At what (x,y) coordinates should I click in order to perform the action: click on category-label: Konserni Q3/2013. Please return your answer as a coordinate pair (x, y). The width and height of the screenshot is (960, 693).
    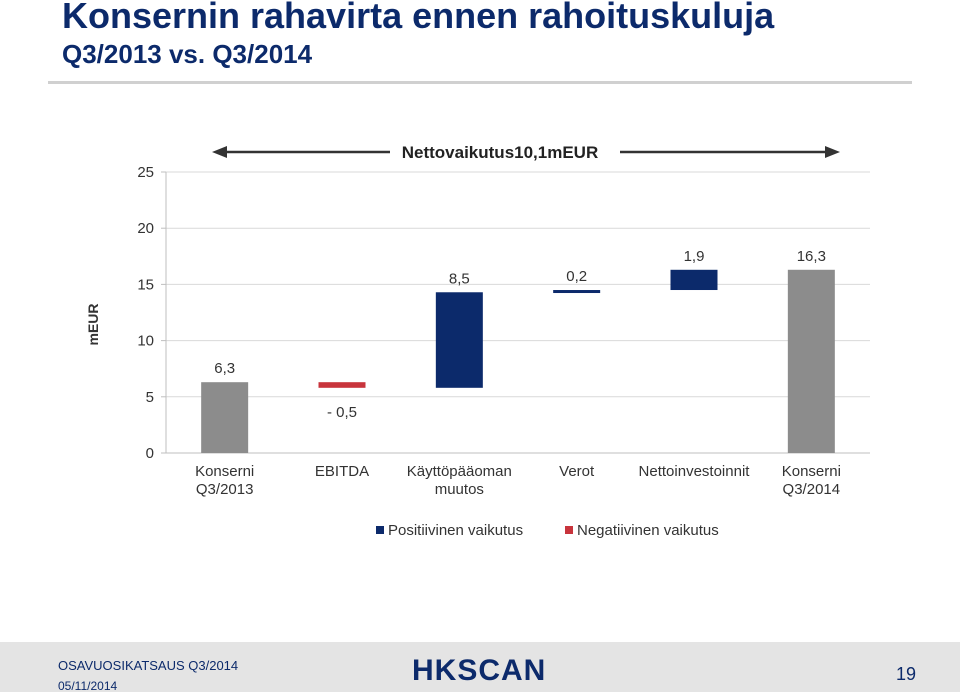
    Looking at the image, I should click on (224, 480).